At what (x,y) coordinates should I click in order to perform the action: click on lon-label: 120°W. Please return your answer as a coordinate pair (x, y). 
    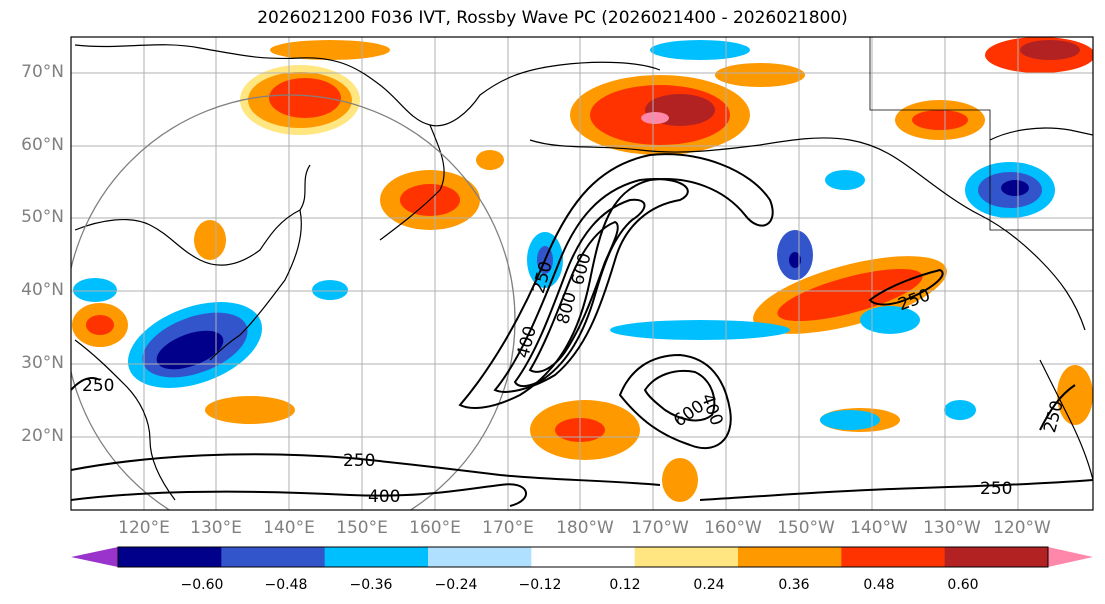
    Looking at the image, I should click on (1022, 528).